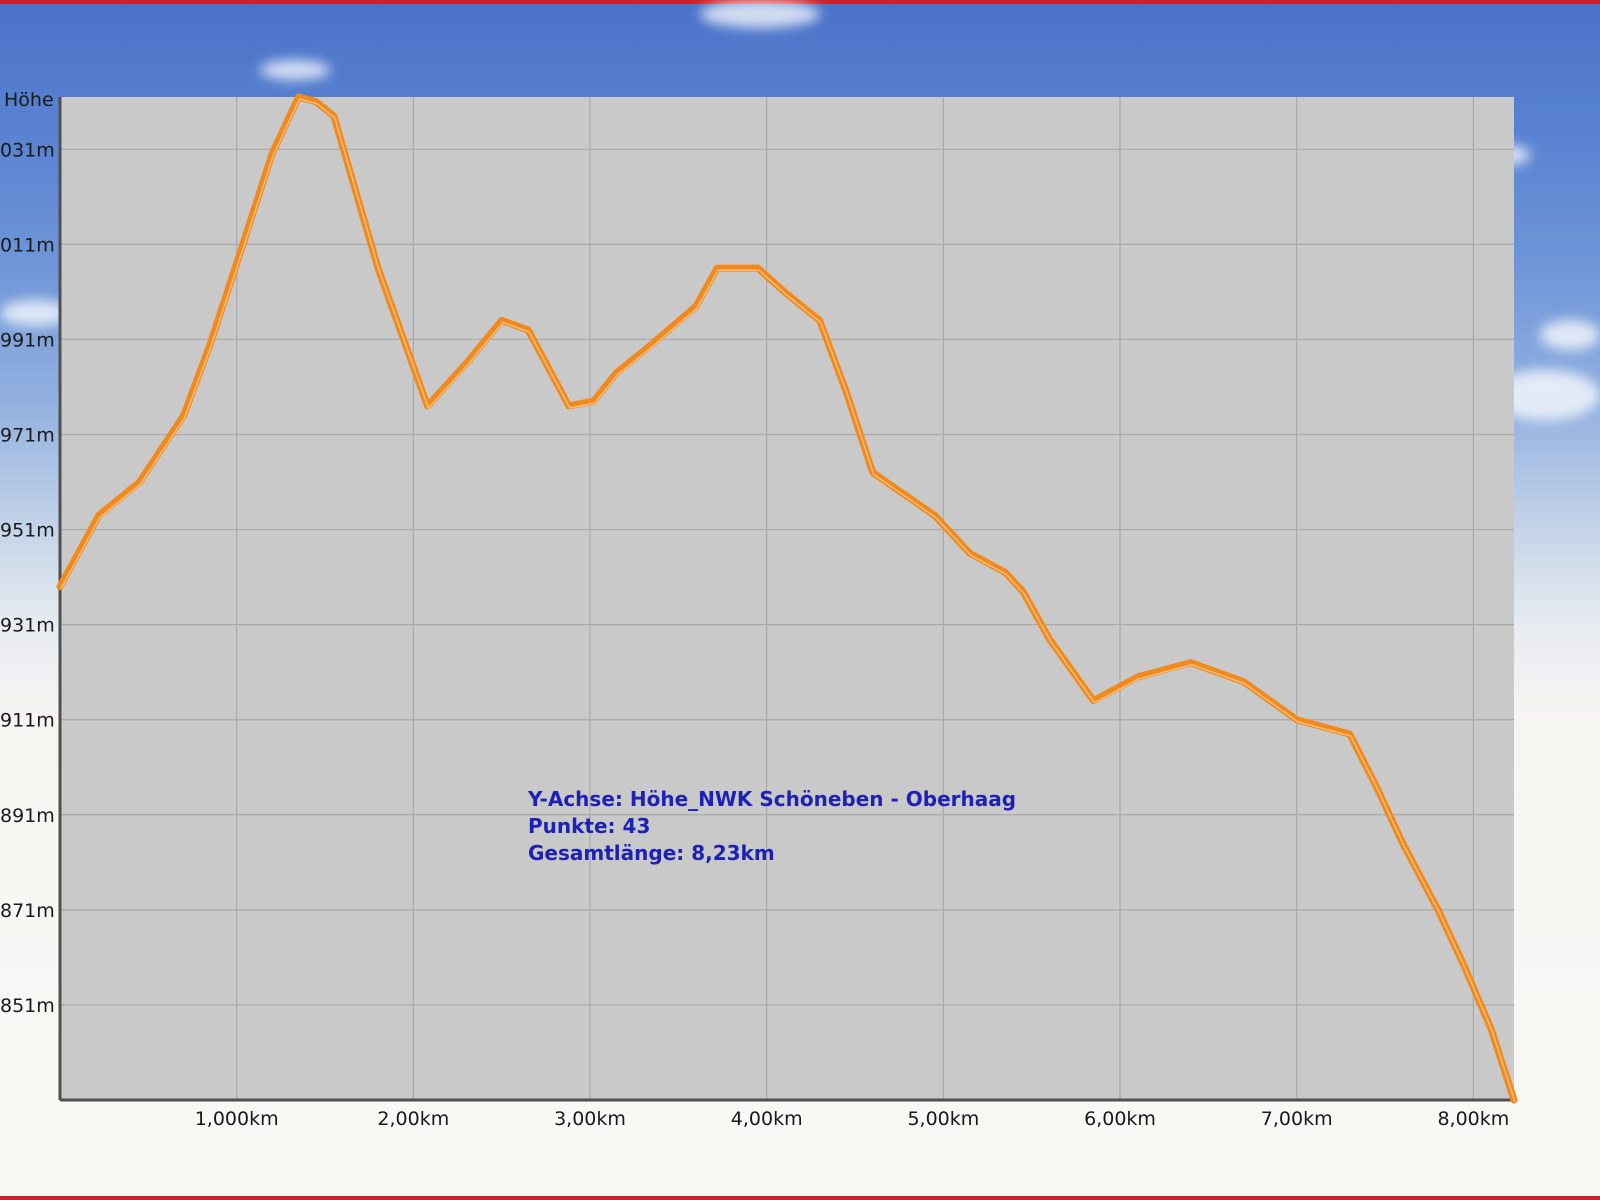 Image resolution: width=1600 pixels, height=1200 pixels. Describe the element at coordinates (413, 1119) in the screenshot. I see `x-tick-label: 2,00km` at that location.